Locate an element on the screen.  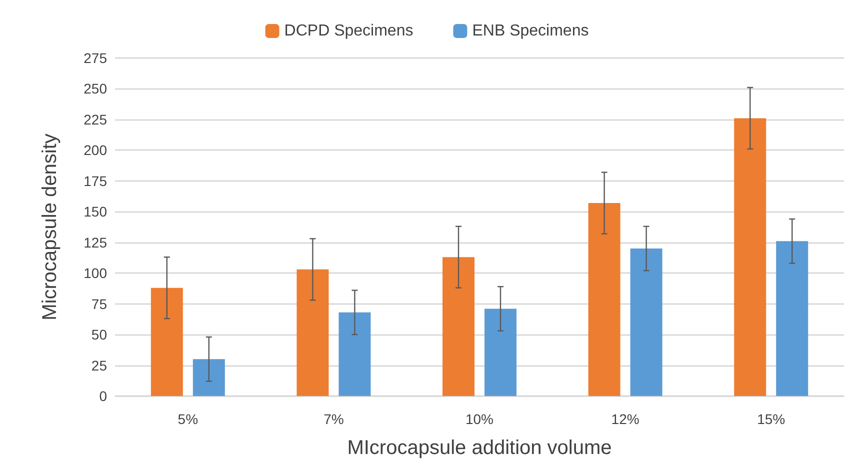
x-tick-label: 10% is located at coordinates (479, 419).